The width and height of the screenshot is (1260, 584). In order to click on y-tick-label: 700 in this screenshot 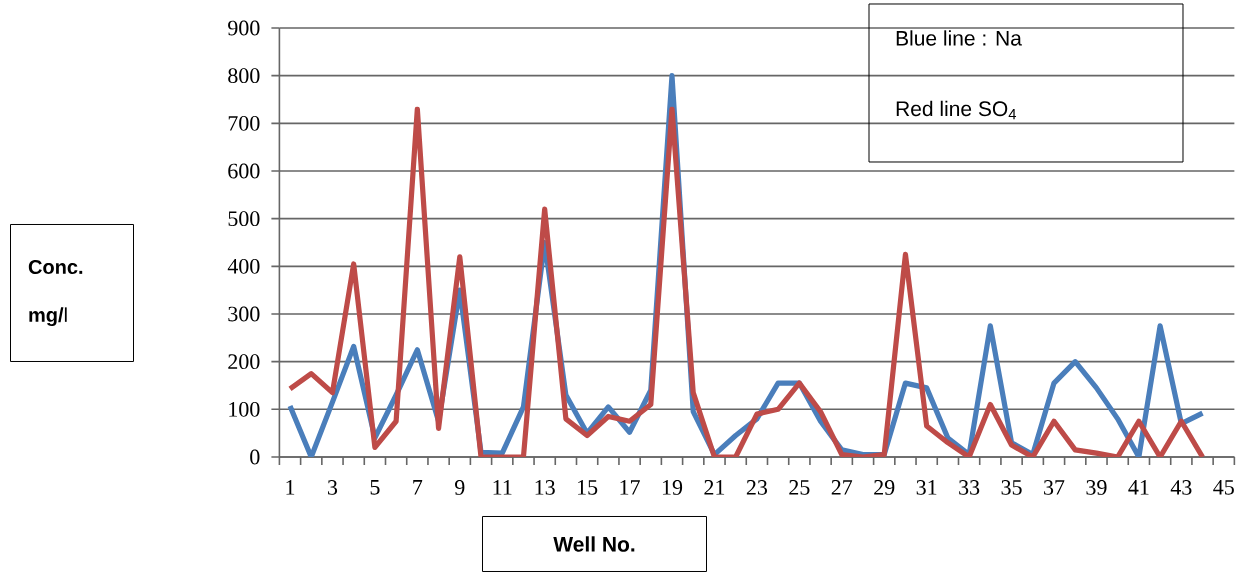, I will do `click(244, 123)`.